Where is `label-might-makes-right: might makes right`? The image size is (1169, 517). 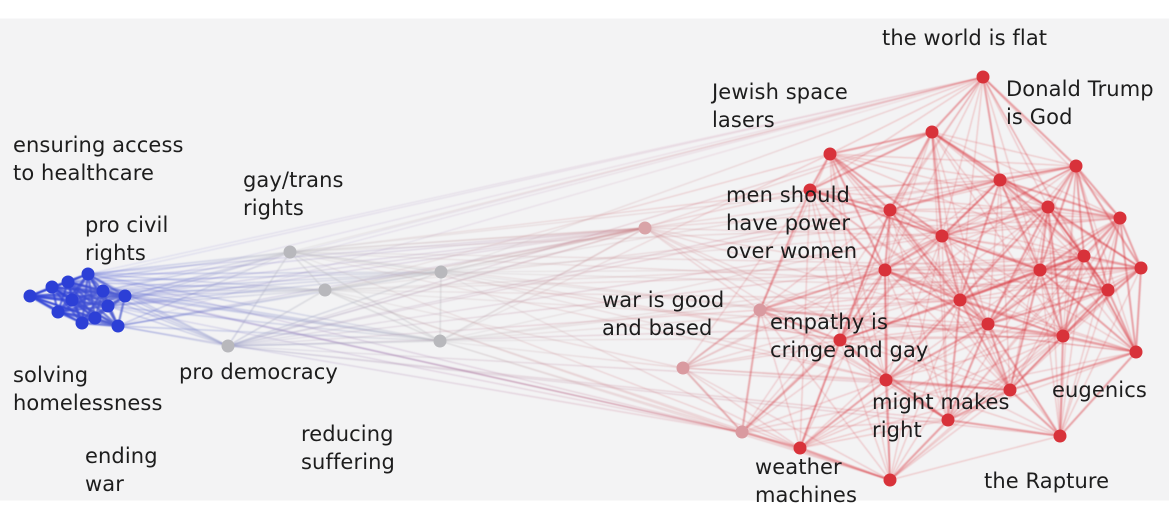
label-might-makes-right: might makes right is located at coordinates (941, 416).